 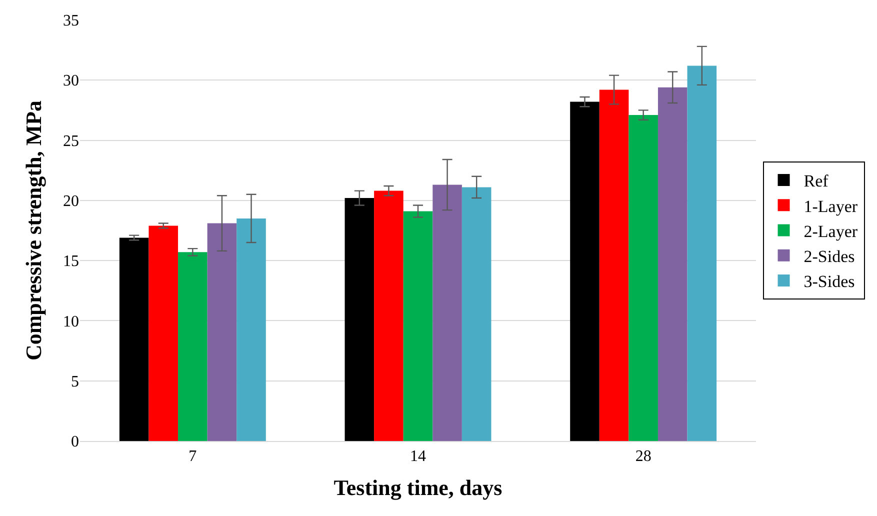 I want to click on legend-label: 3-Sides, so click(x=829, y=282).